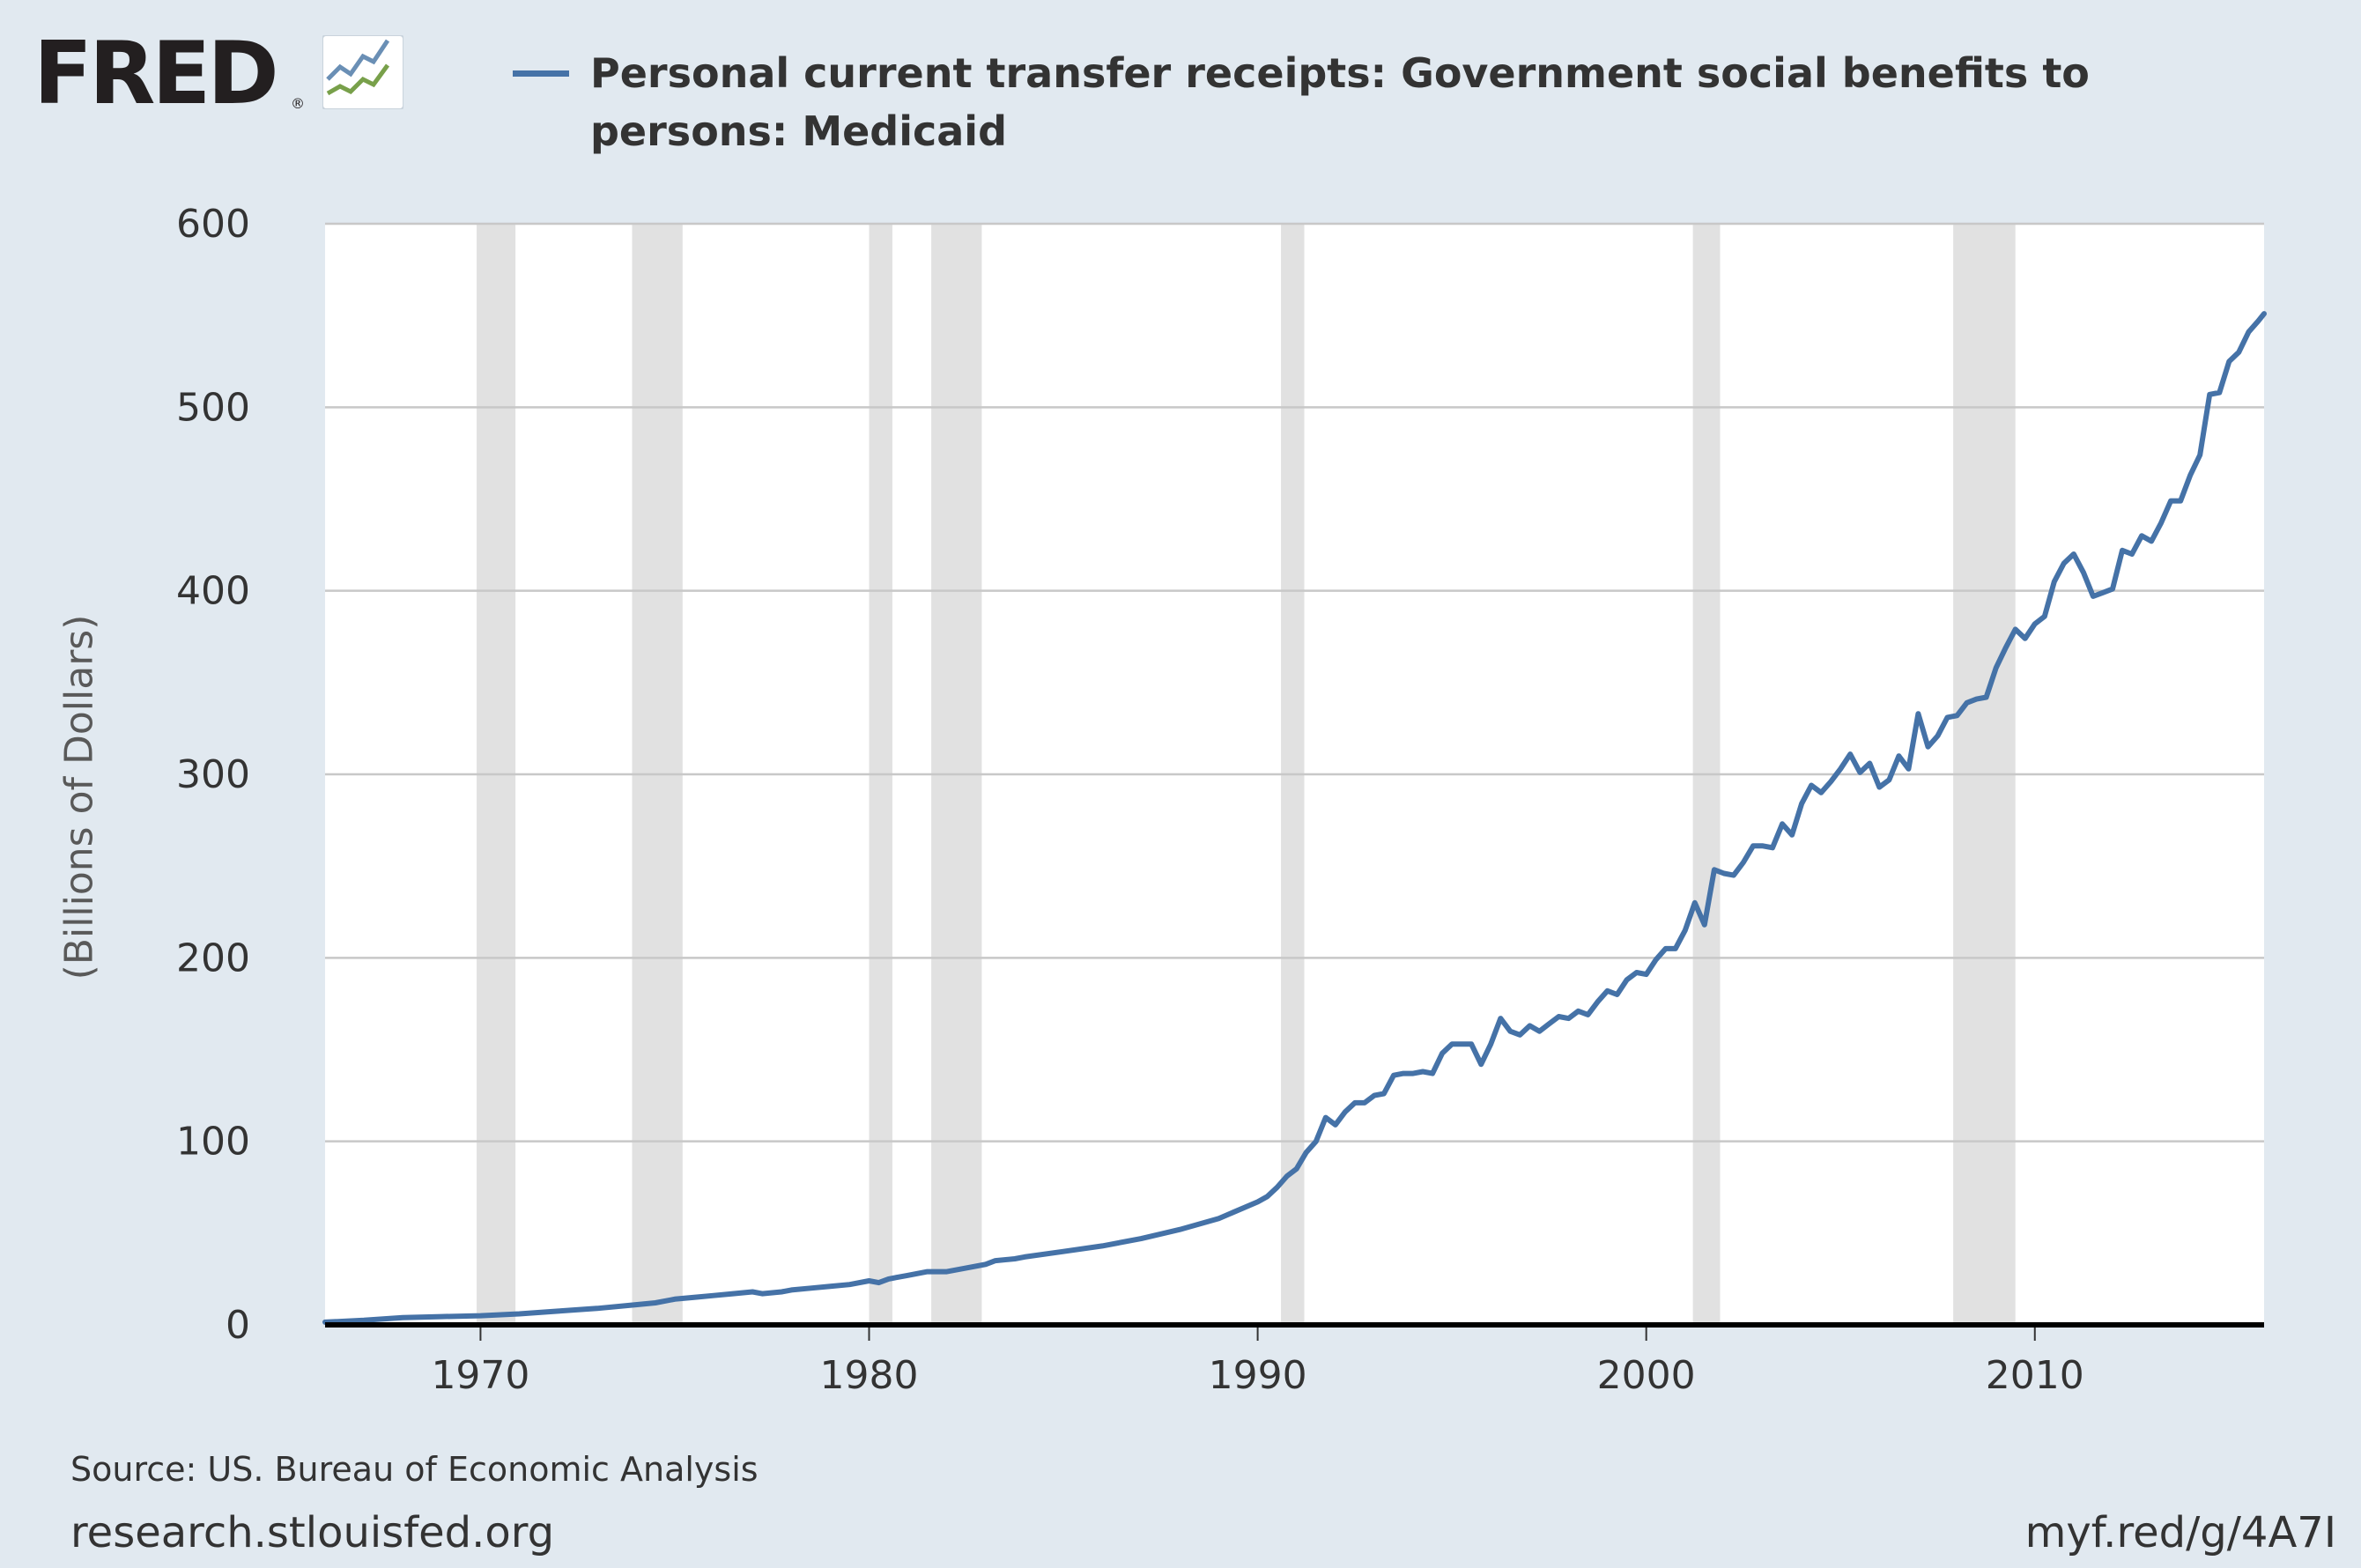 The image size is (2361, 1568). I want to click on y-tick-label: 500, so click(213, 407).